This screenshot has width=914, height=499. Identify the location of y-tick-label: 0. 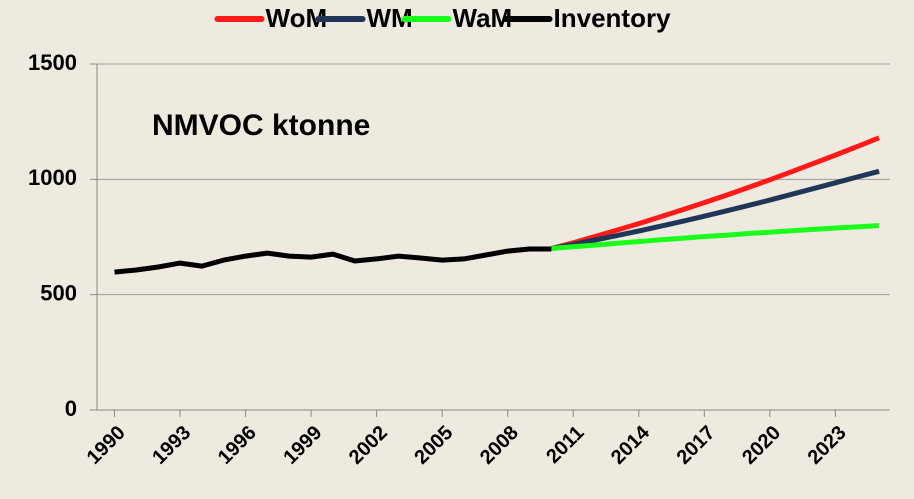
(71, 408).